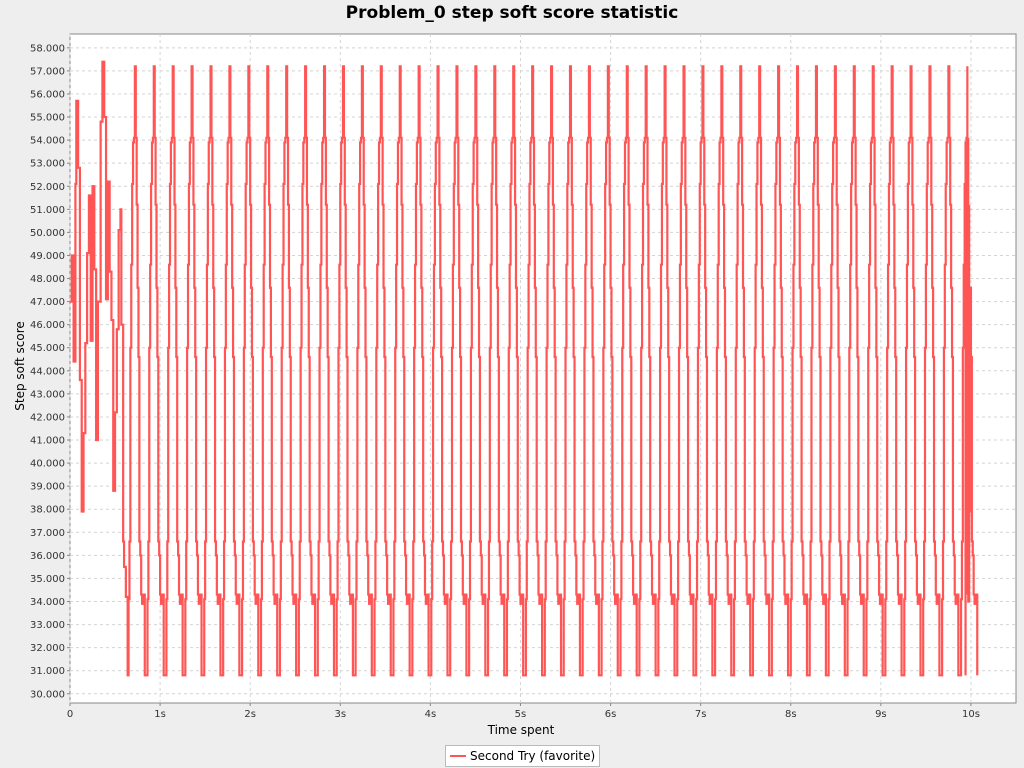 Image resolution: width=1024 pixels, height=768 pixels. I want to click on y-tick-label: 44.000, so click(47, 371).